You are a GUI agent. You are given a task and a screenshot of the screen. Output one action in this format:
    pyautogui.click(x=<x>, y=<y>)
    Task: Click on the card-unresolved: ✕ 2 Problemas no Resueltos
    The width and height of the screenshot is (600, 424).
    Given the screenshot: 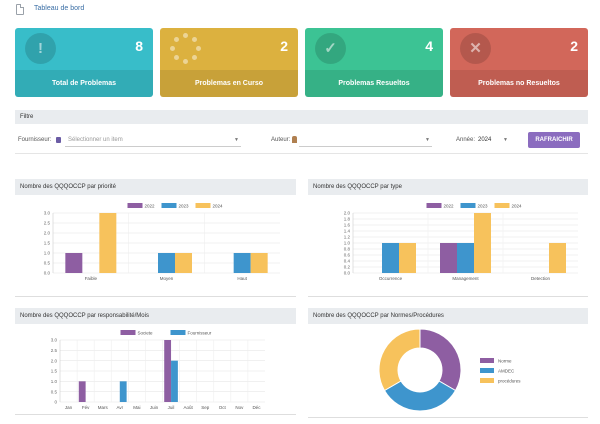 What is the action you would take?
    pyautogui.click(x=519, y=62)
    